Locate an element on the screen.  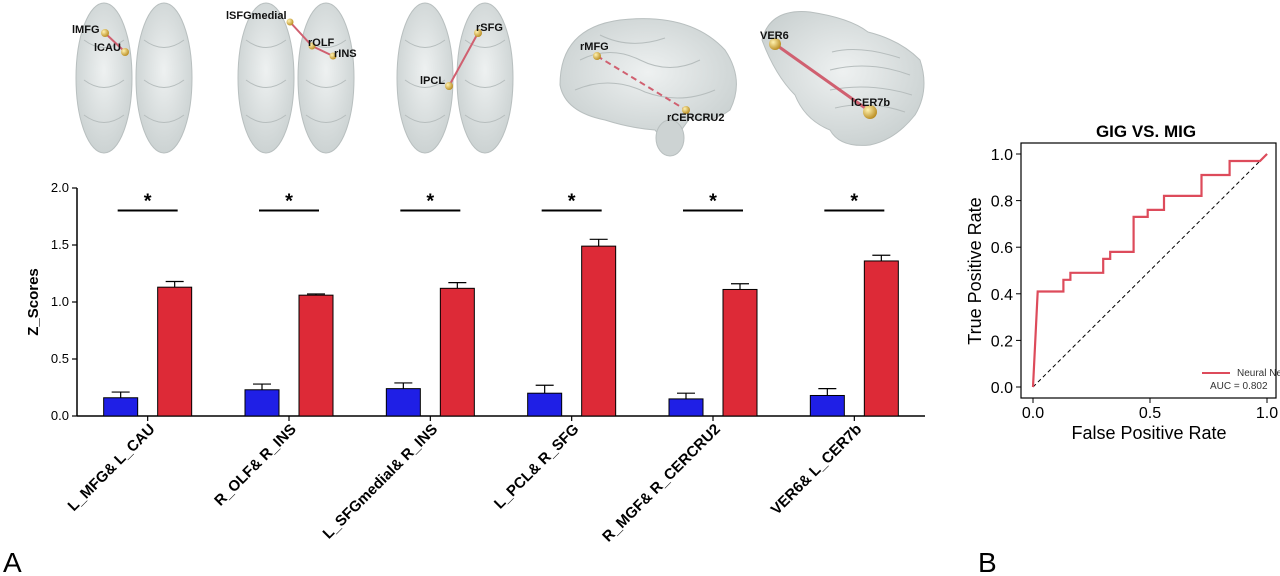
legend-auc: AUC = 0.802 is located at coordinates (1239, 386).